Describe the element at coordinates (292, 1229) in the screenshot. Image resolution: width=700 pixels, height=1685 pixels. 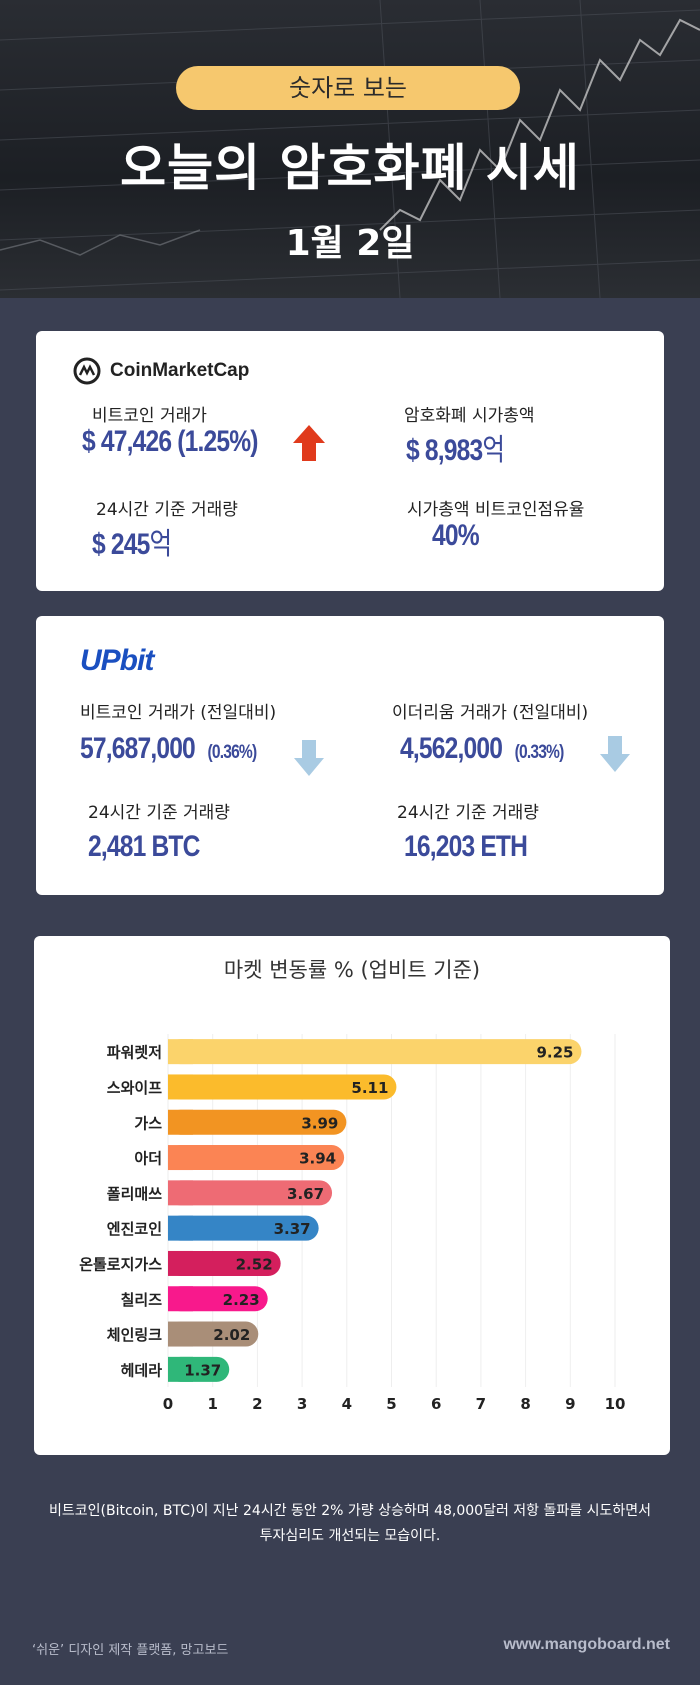
I see `data-label: 3.37` at that location.